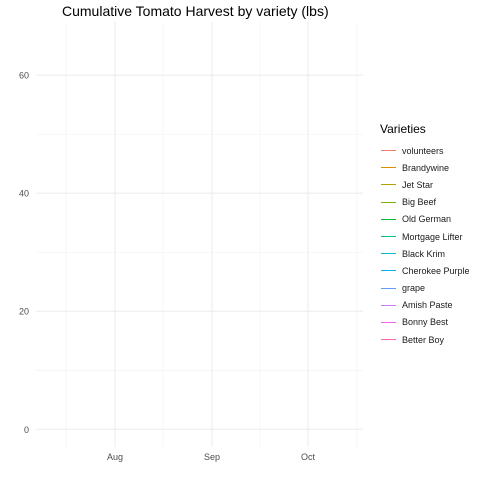  I want to click on legend-label: Big Beef, so click(419, 202).